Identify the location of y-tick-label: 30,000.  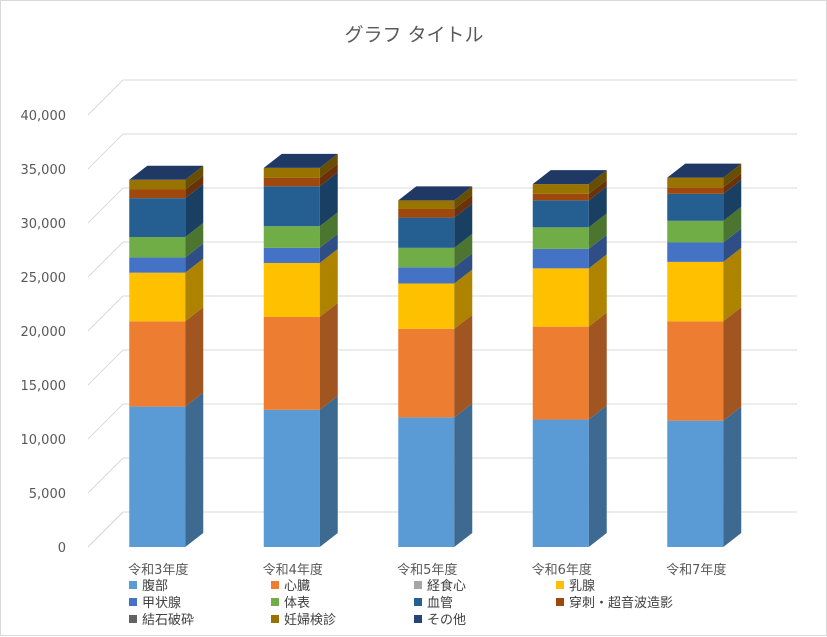
(44, 224).